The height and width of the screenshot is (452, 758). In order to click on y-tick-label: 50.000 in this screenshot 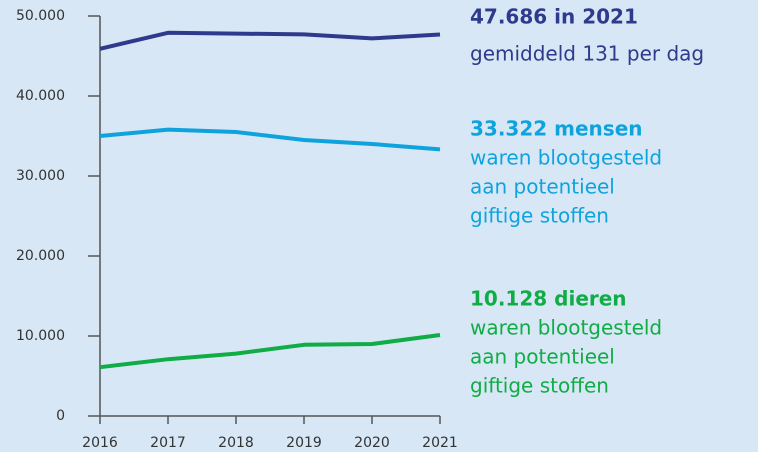, I will do `click(40, 16)`.